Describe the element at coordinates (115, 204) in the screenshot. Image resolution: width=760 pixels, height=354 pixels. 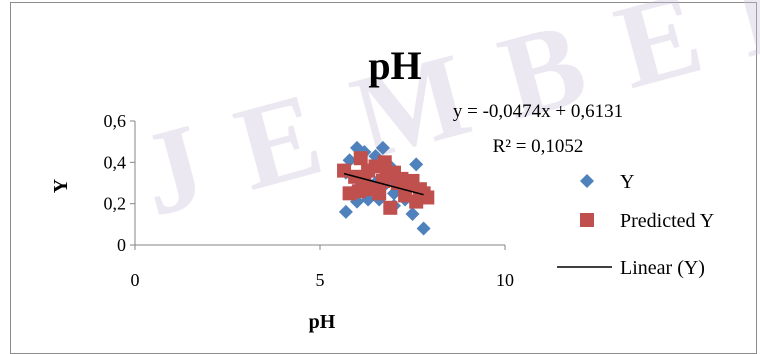
I see `y-tick-label: 0,2` at that location.